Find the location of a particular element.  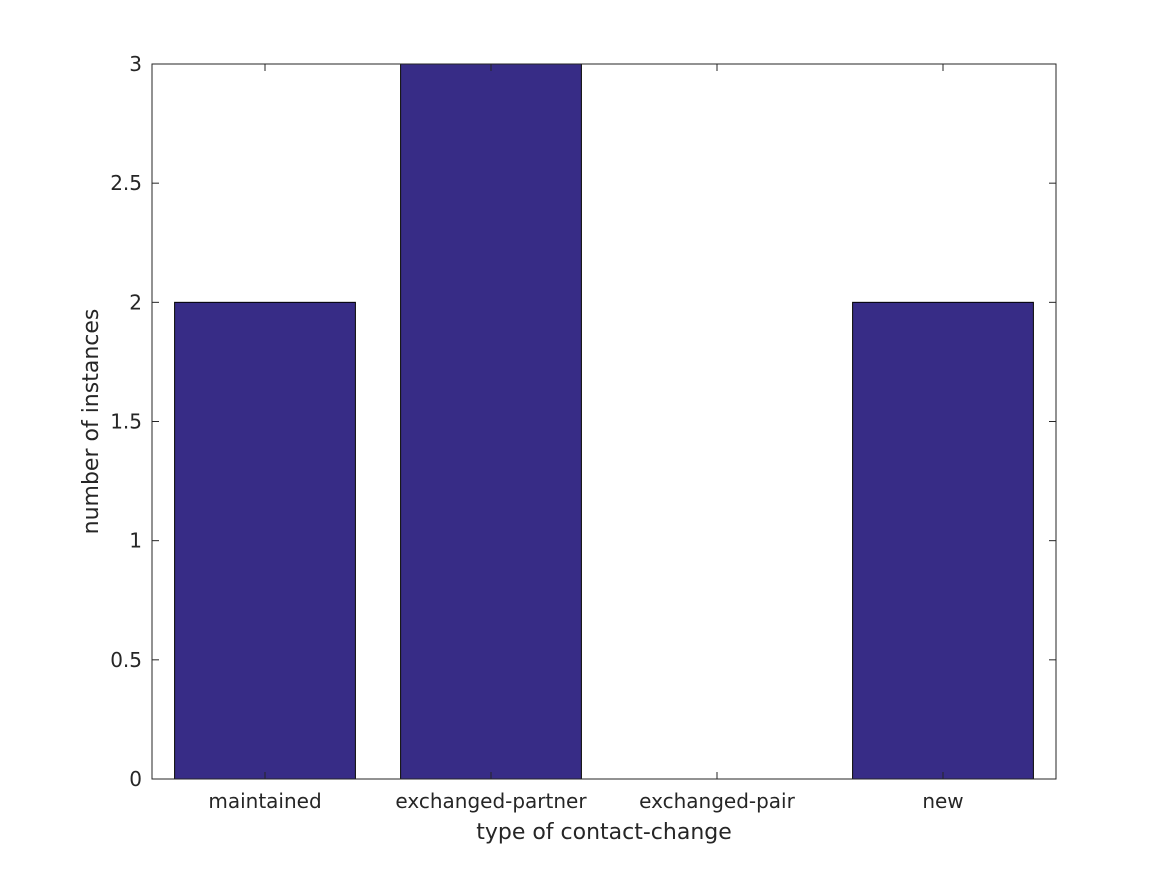

y-tick-label: 1 is located at coordinates (135, 541).